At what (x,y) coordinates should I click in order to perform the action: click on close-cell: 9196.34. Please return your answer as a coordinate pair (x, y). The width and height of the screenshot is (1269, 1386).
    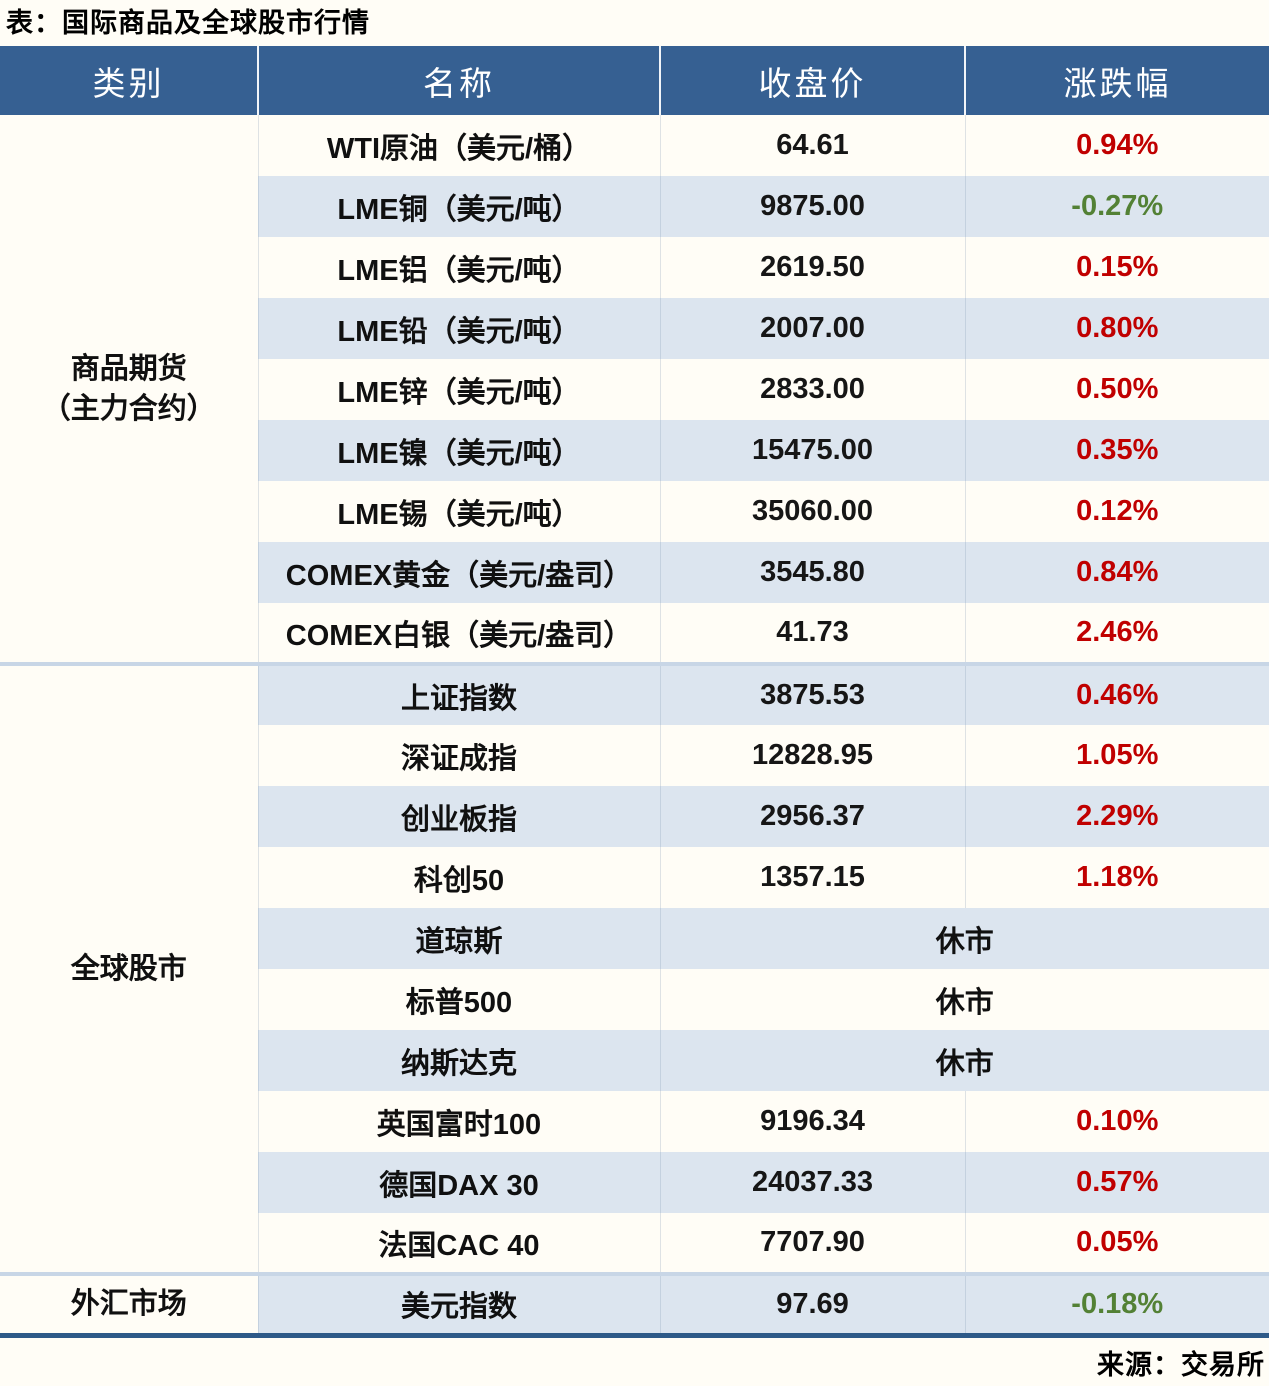
    Looking at the image, I should click on (813, 1121).